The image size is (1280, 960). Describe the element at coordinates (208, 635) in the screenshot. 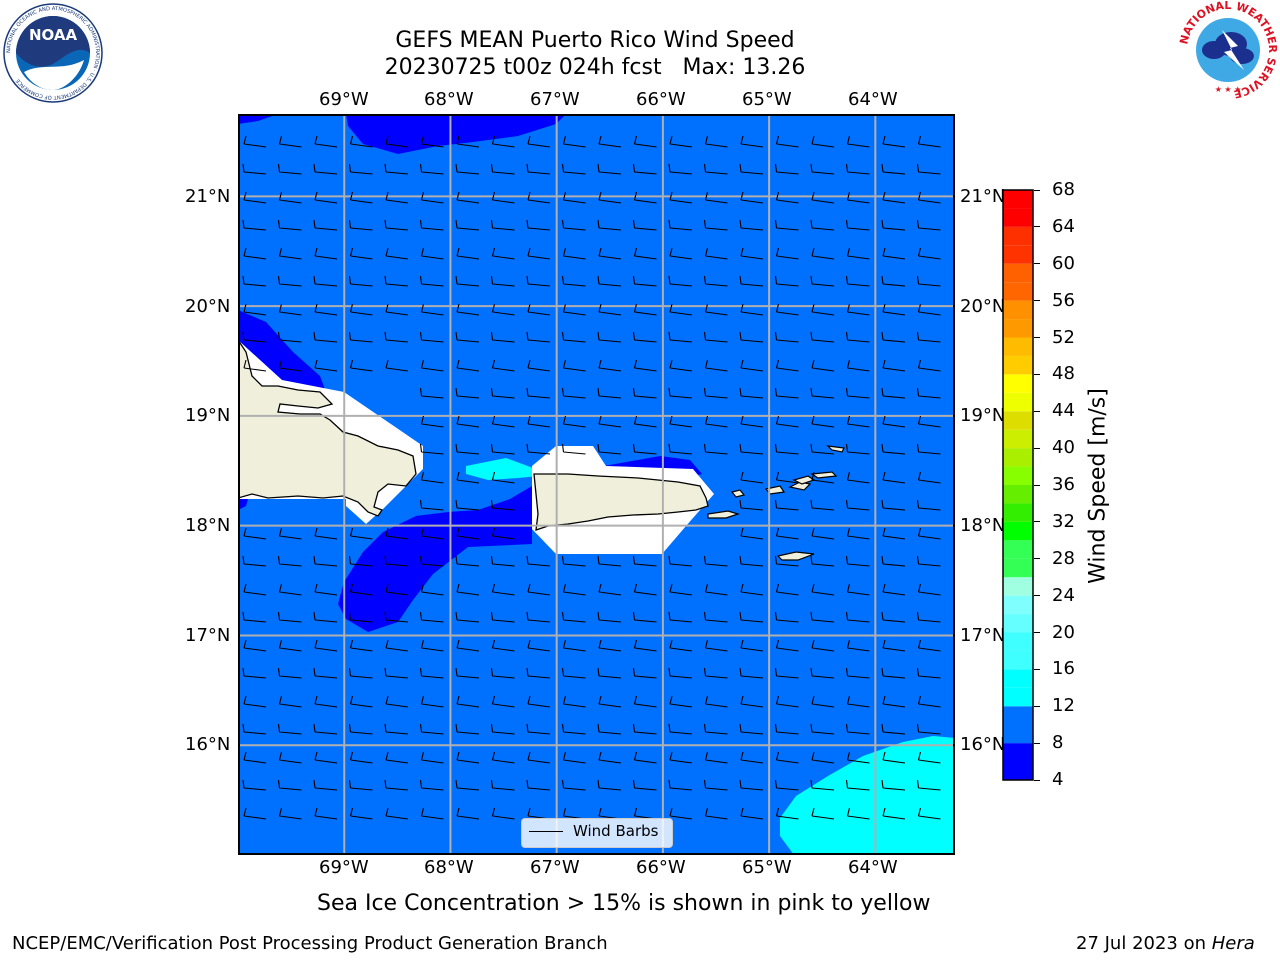

I see `lat-tick-left: 17°N` at that location.